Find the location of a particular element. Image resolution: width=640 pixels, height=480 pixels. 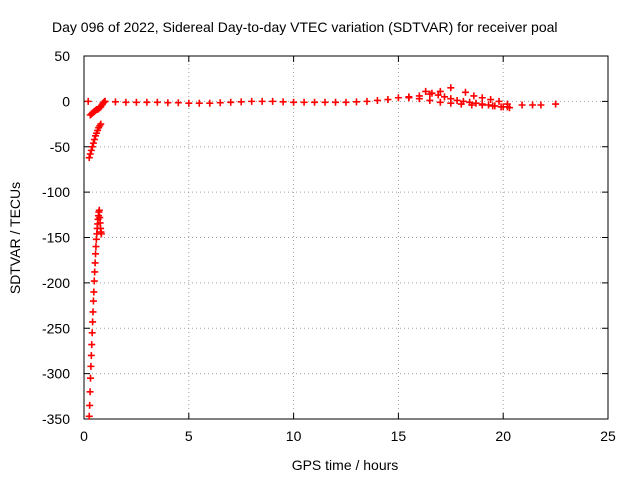

series-tail-isolated is located at coordinates (539, 104).